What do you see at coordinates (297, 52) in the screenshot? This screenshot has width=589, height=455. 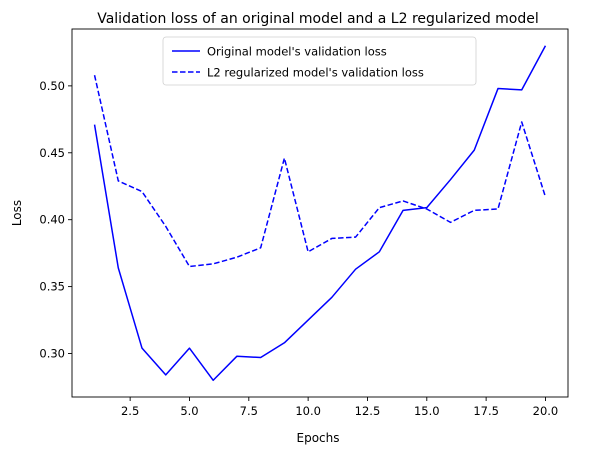 I see `legend-label-original: Original model's validation loss` at bounding box center [297, 52].